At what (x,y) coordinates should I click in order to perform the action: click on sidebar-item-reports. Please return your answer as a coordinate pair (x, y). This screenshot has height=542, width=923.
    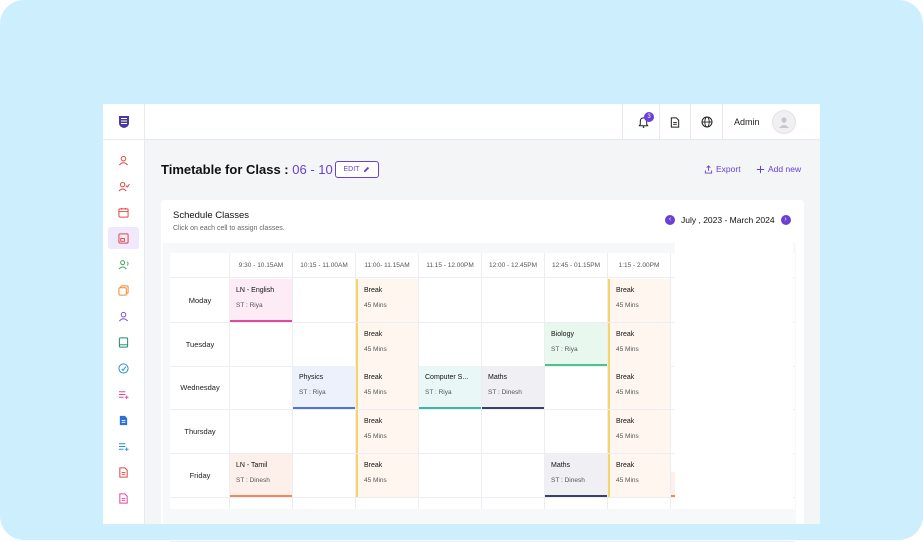
    Looking at the image, I should click on (123, 368).